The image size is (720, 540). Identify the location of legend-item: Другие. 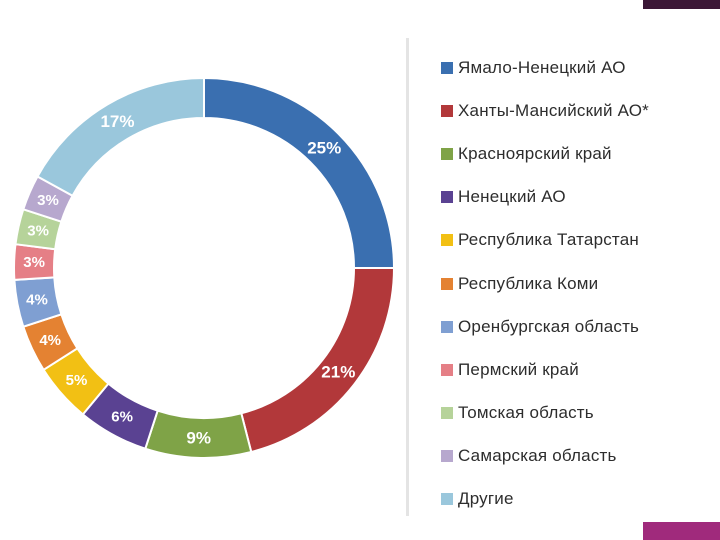
(545, 499).